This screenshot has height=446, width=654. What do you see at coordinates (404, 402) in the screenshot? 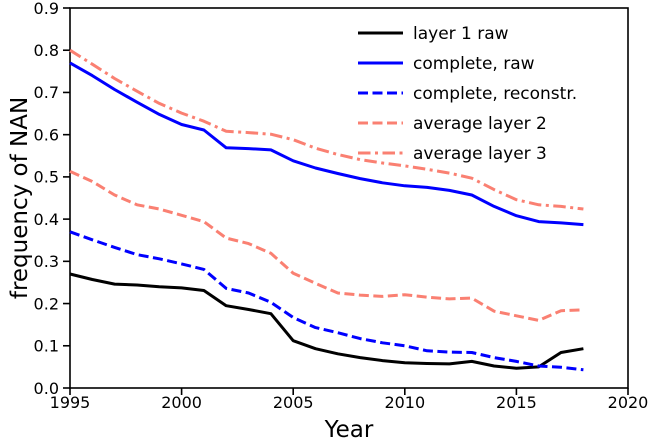
I see `x-tick-label: 2010` at bounding box center [404, 402].